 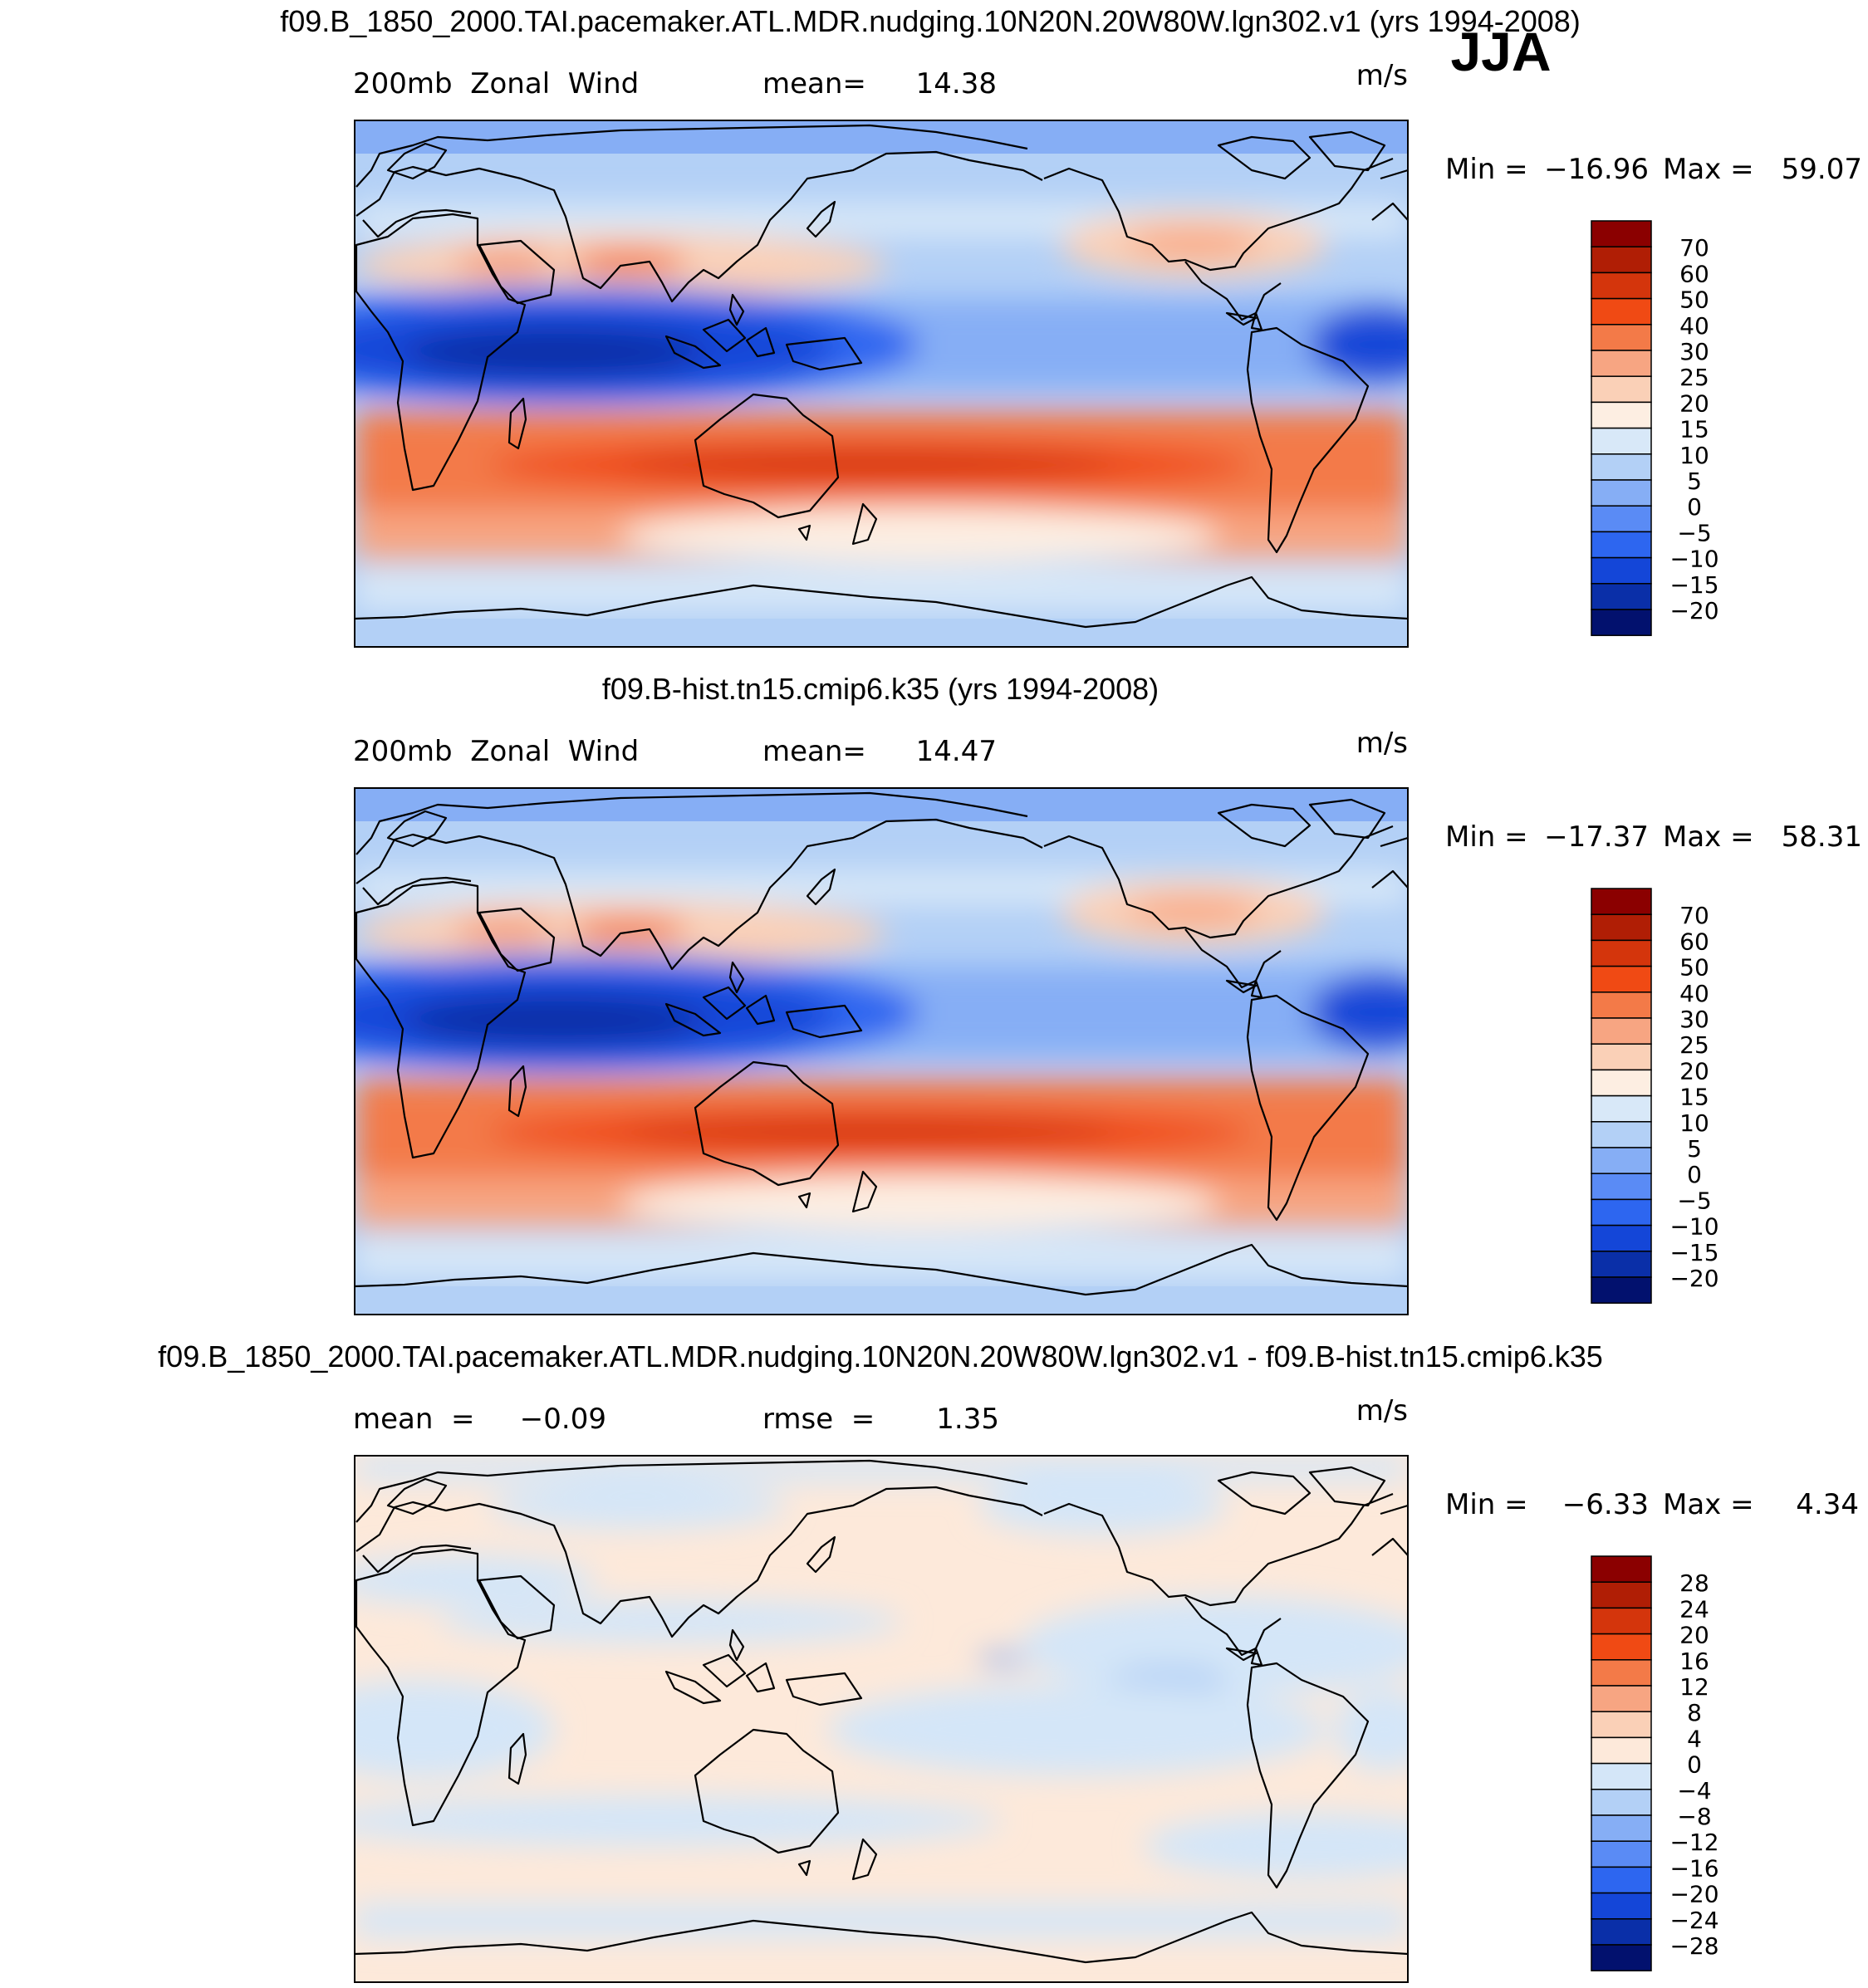 I want to click on colorbar-tick-label: 60, so click(x=1694, y=273).